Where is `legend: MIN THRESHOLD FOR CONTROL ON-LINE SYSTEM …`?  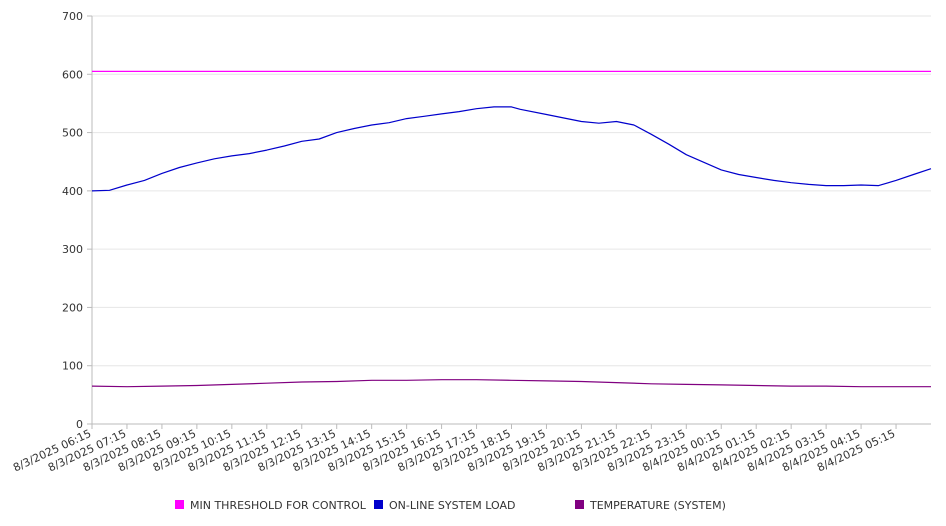
legend: MIN THRESHOLD FOR CONTROL ON-LINE SYSTEM … is located at coordinates (450, 505).